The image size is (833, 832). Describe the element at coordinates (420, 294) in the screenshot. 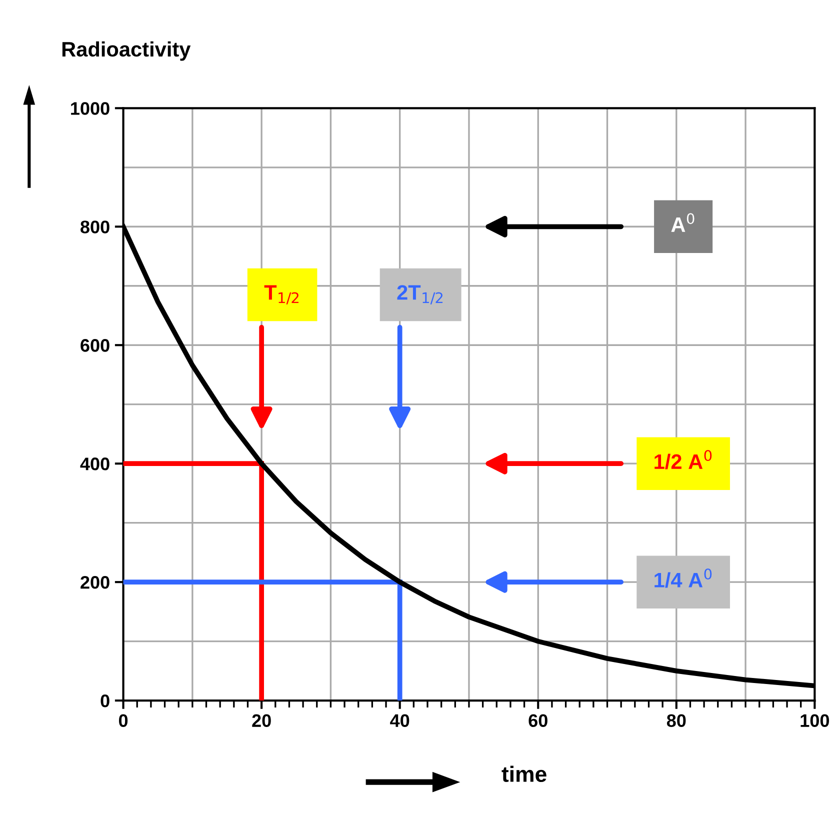

I see `annotation: 2T$_{1/2}$` at that location.